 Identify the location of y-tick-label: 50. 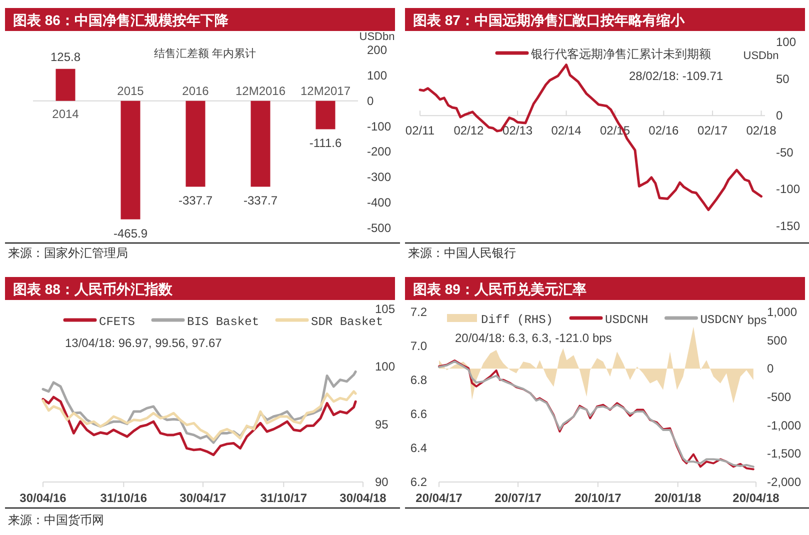
(783, 79).